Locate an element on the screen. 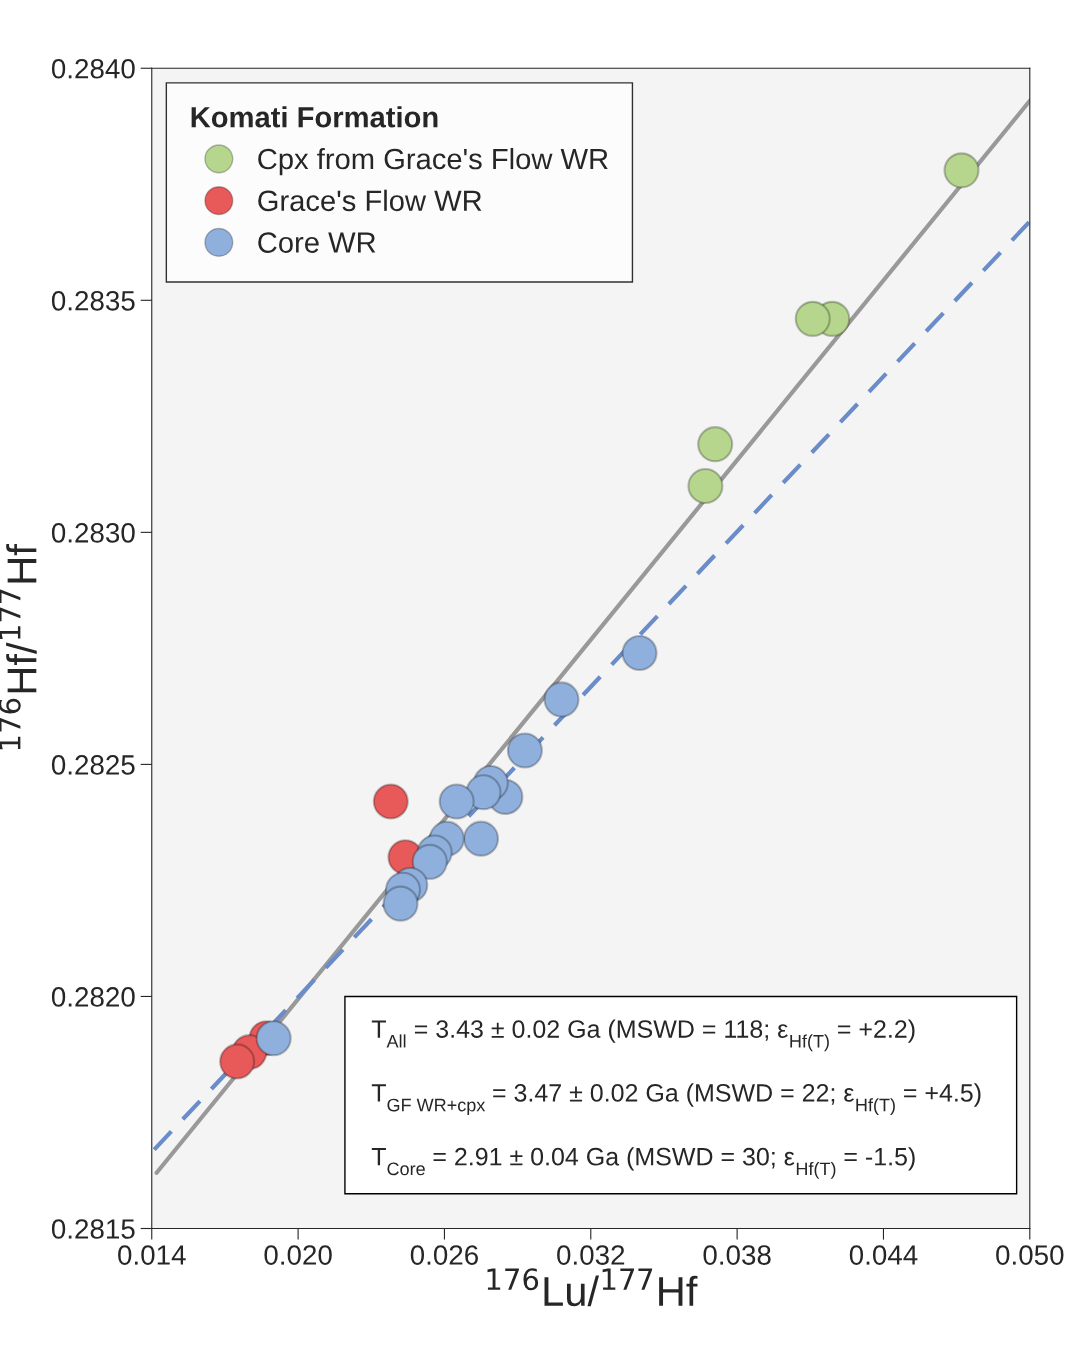 The image size is (1084, 1365). y-tick-label: 0.2820 is located at coordinates (93, 997).